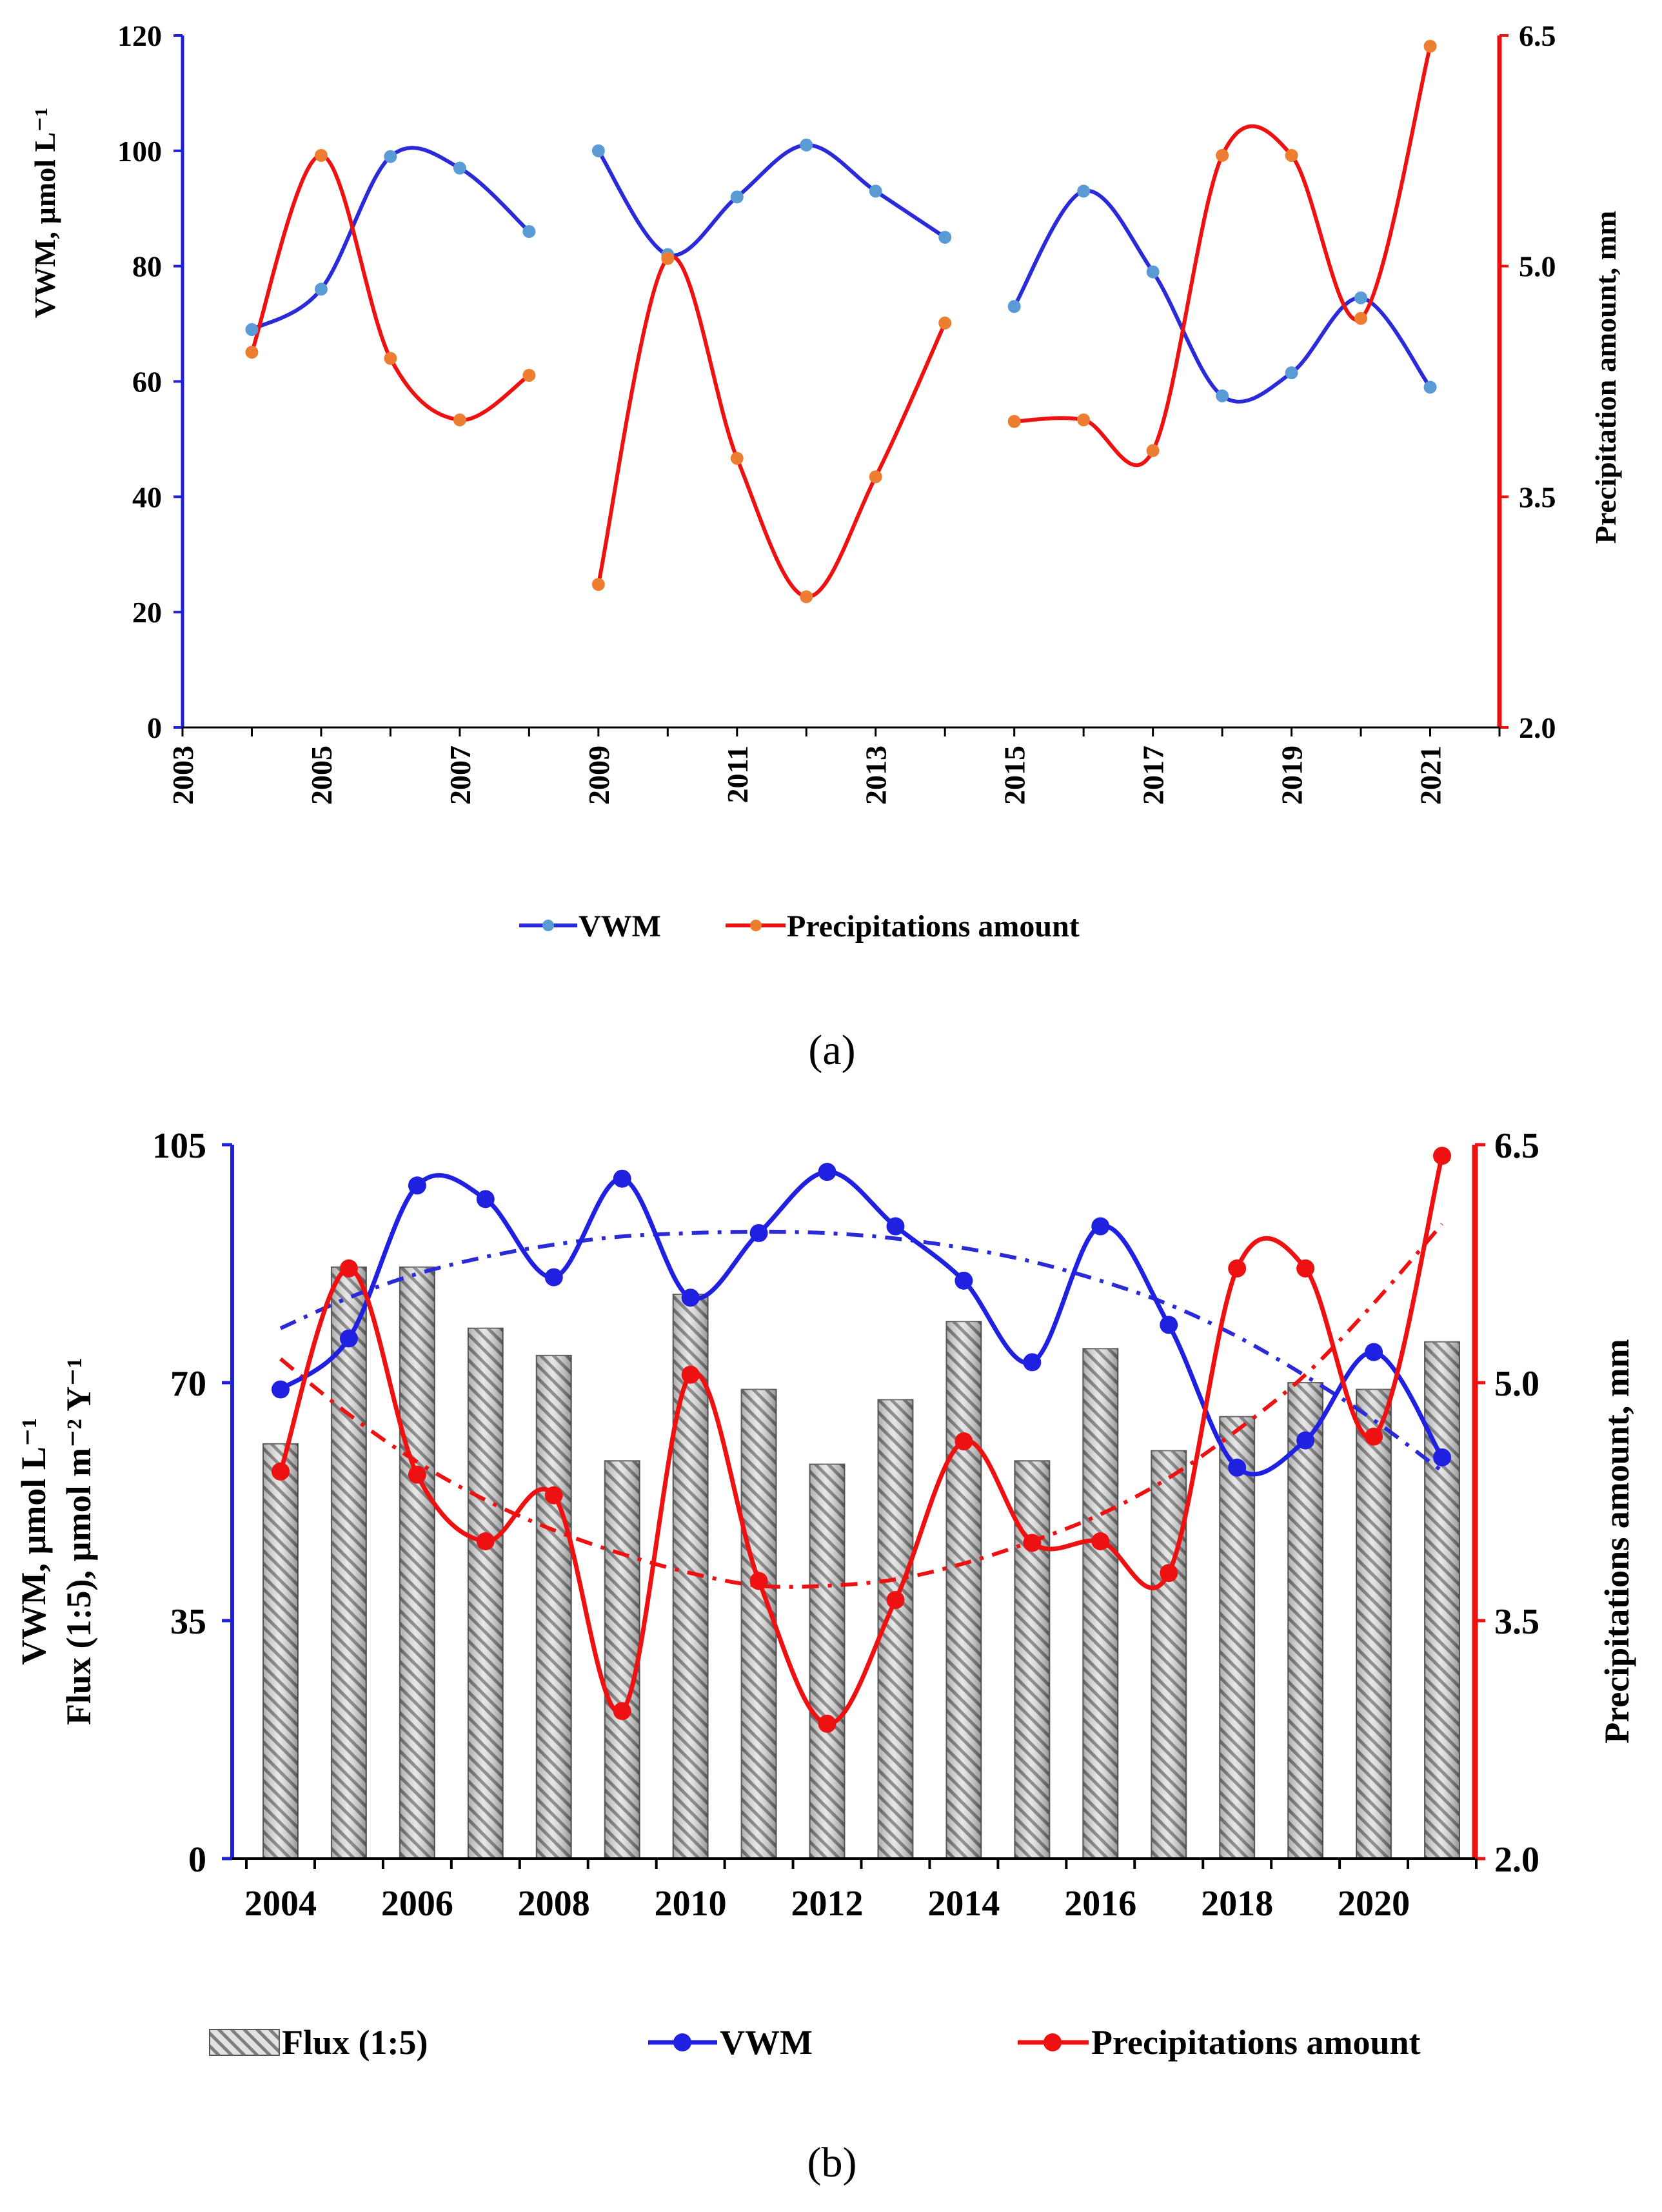  What do you see at coordinates (147, 496) in the screenshot?
I see `panel-a-left-tick-label: 40` at bounding box center [147, 496].